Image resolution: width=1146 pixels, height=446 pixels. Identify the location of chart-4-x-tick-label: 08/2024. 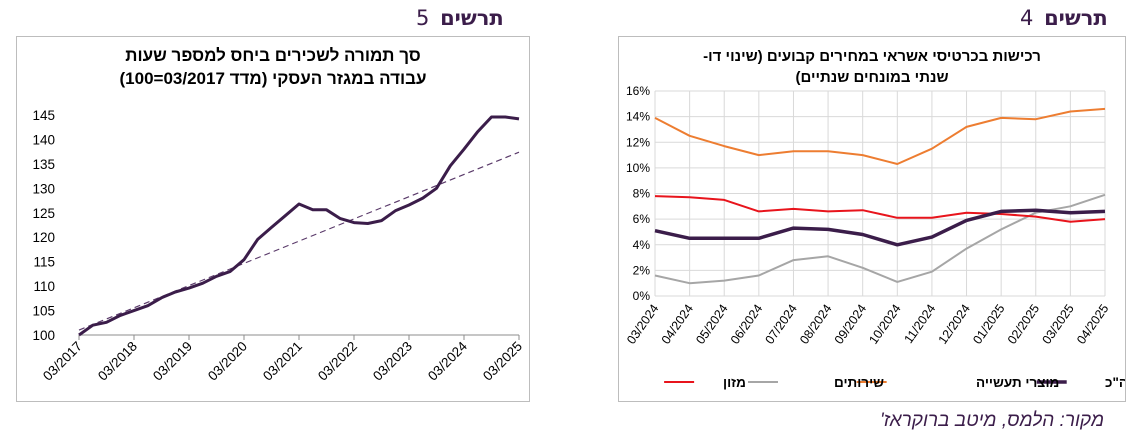
(815, 324).